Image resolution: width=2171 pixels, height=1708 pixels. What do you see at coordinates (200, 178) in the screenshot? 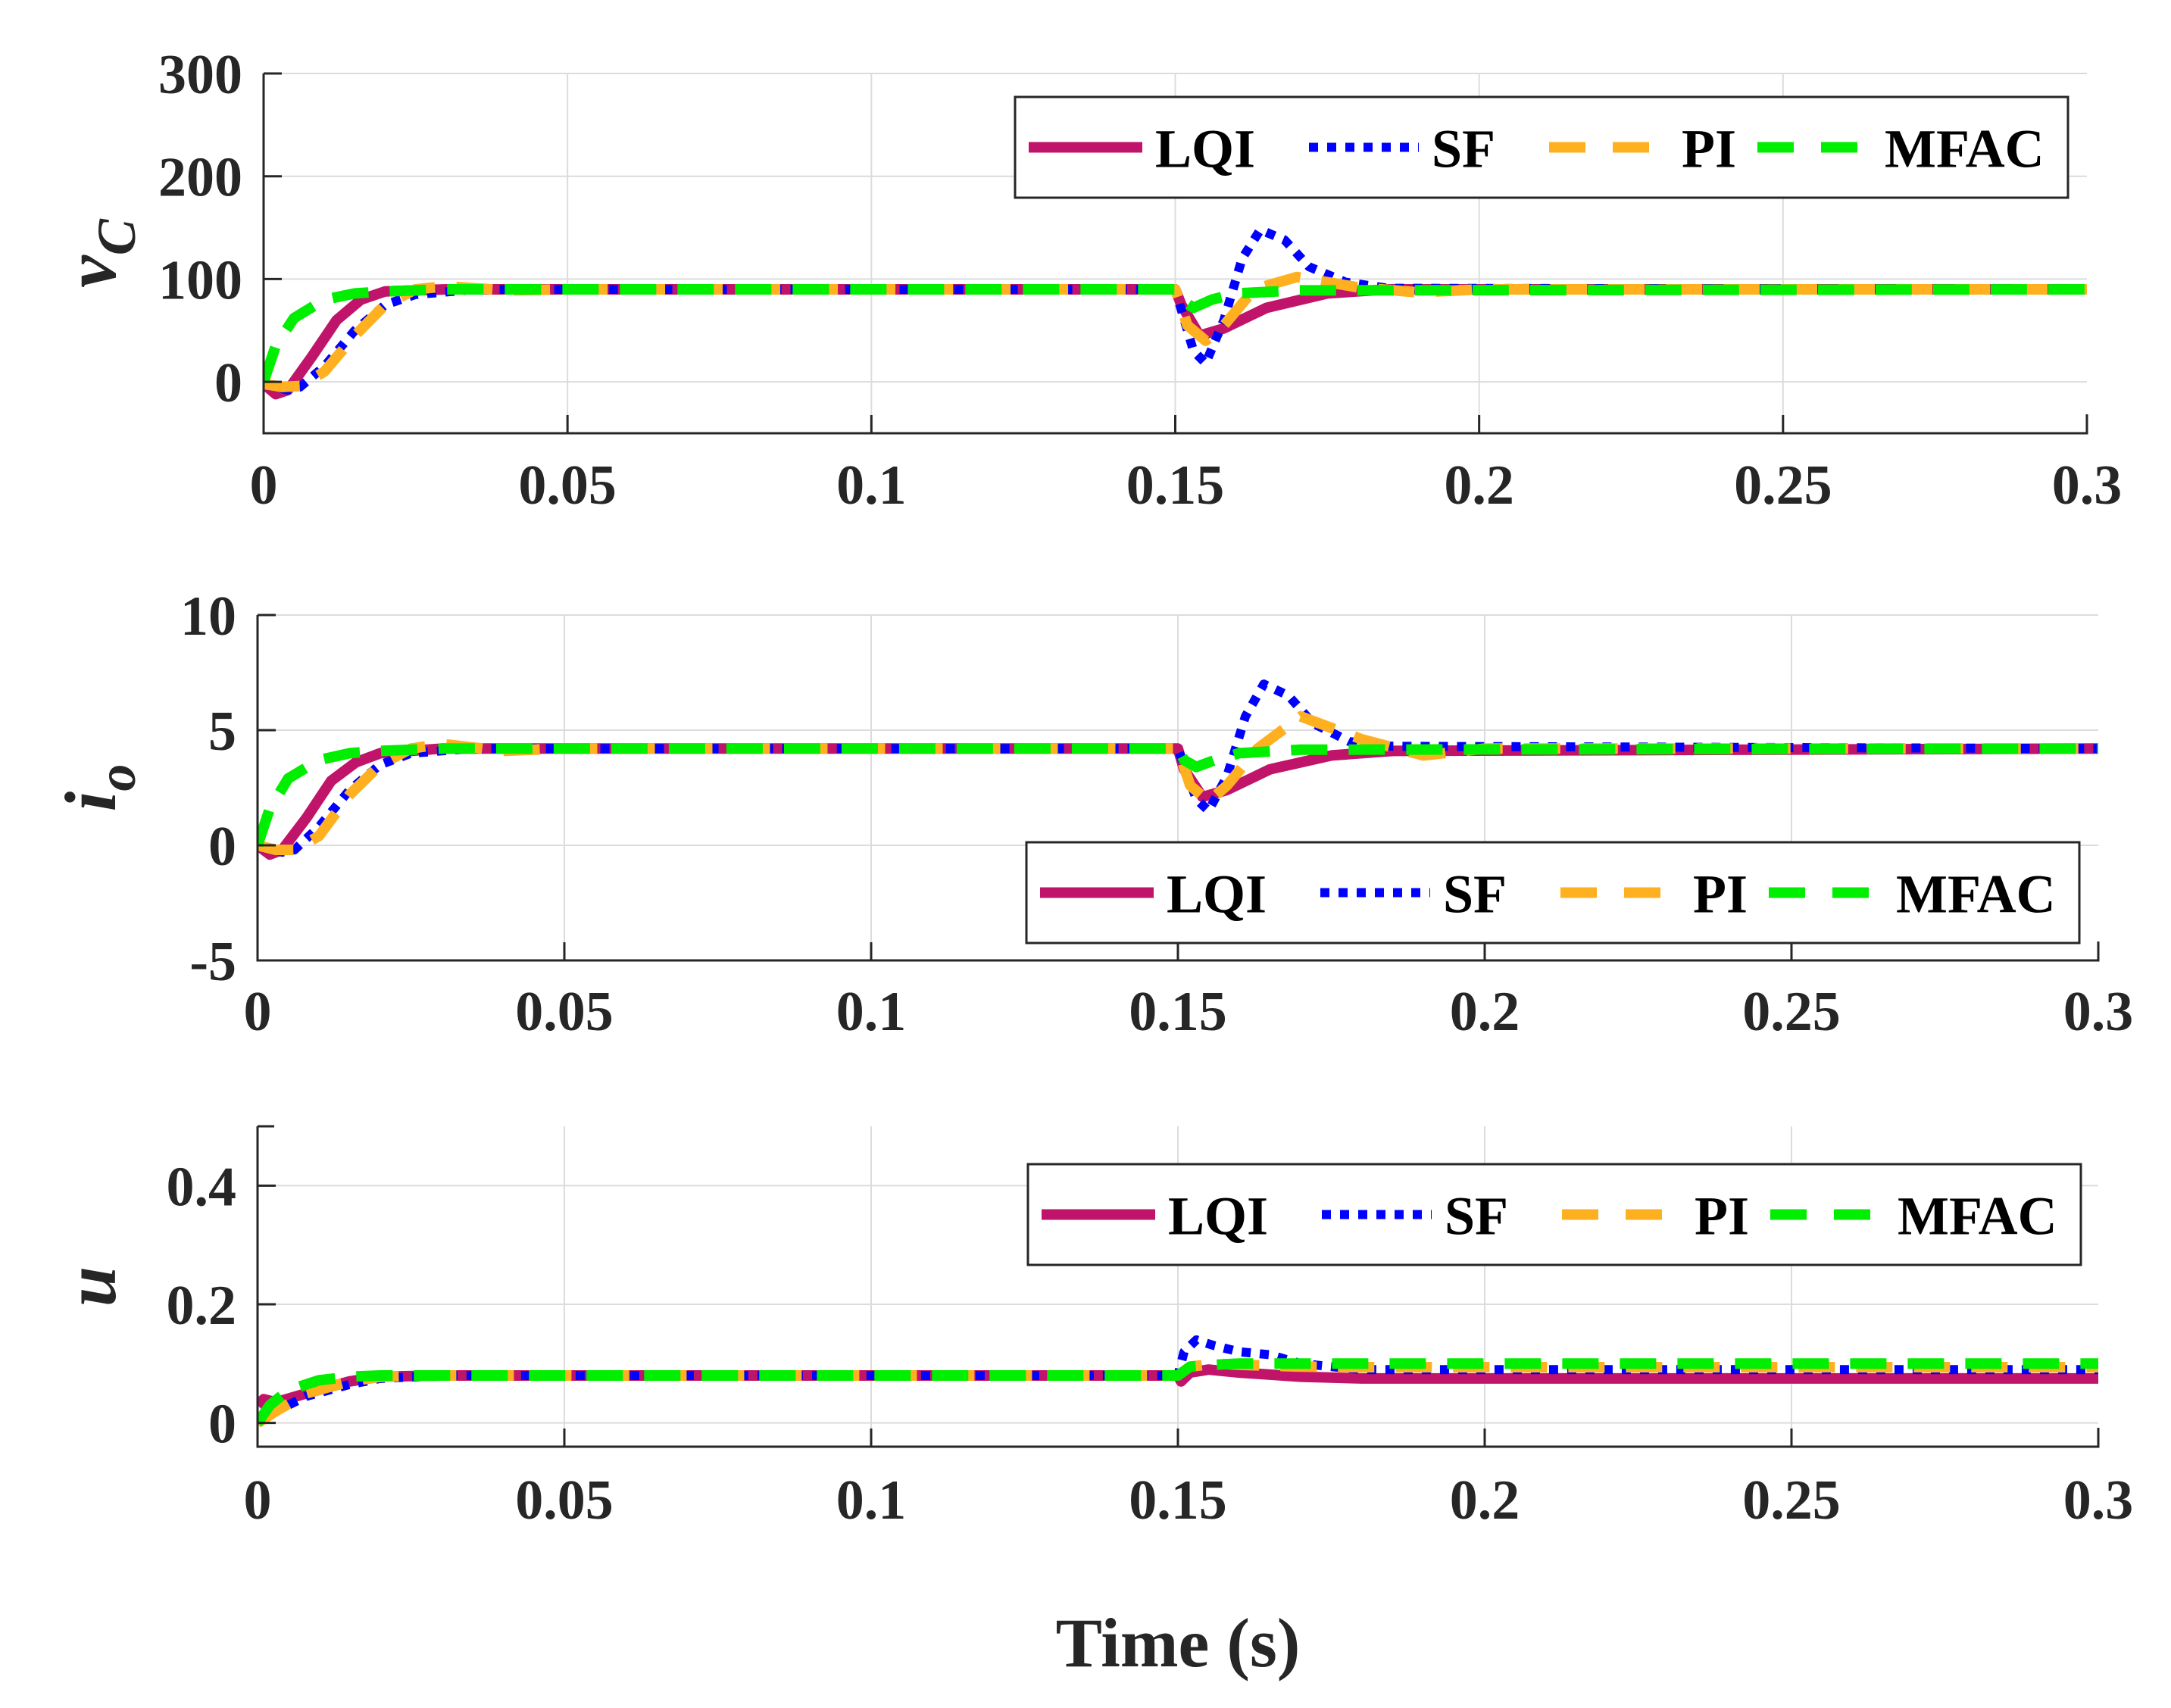
I see `y-tick-label: 200` at bounding box center [200, 178].